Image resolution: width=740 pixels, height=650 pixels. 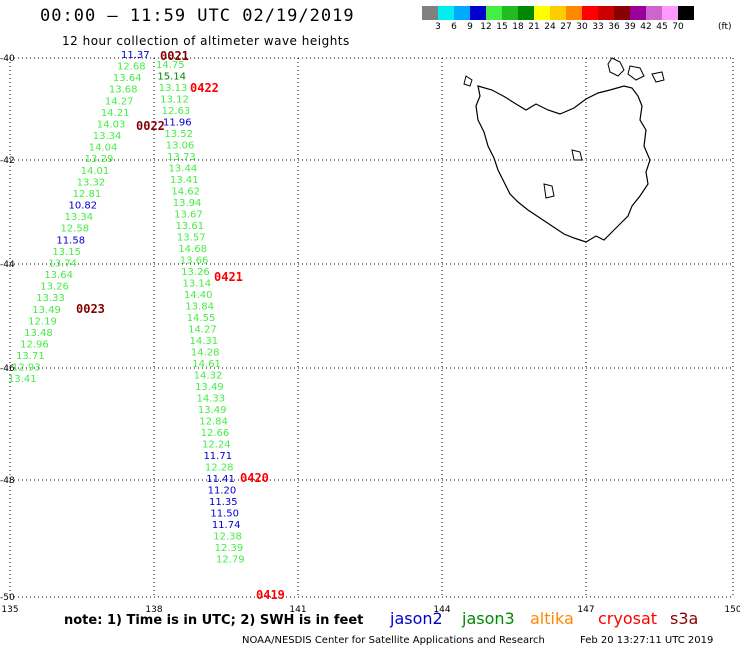 What do you see at coordinates (228, 277) in the screenshot?
I see `pass-time-label: 0421` at bounding box center [228, 277].